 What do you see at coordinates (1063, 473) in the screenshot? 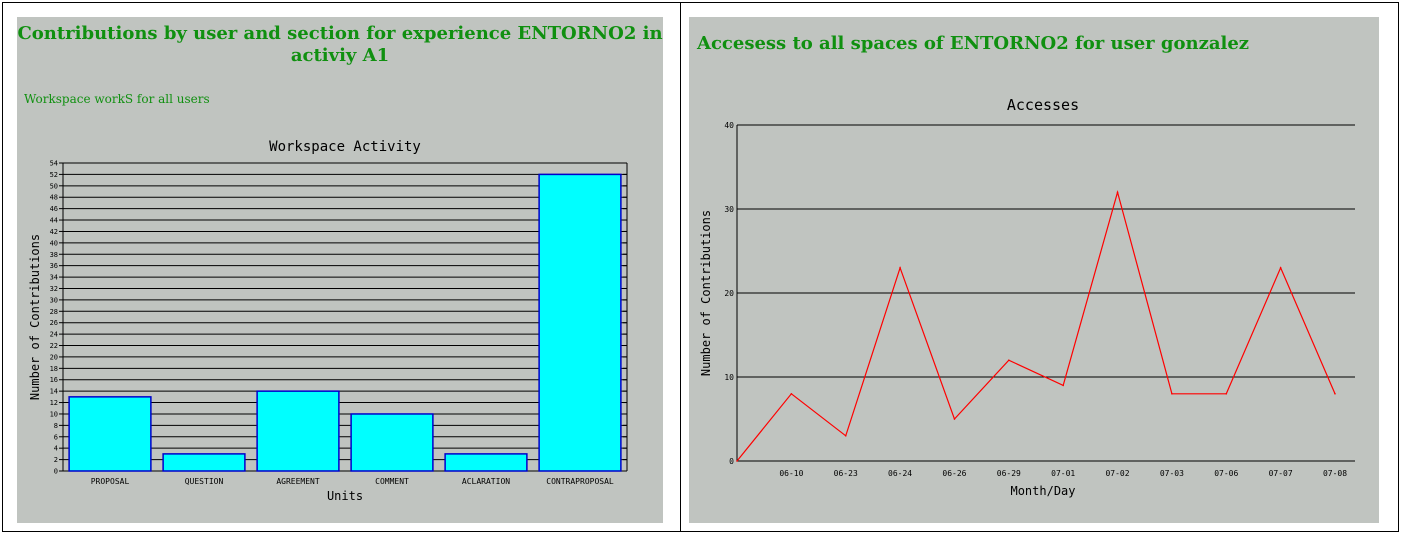
I see `x-tick-label: 07-01` at bounding box center [1063, 473].